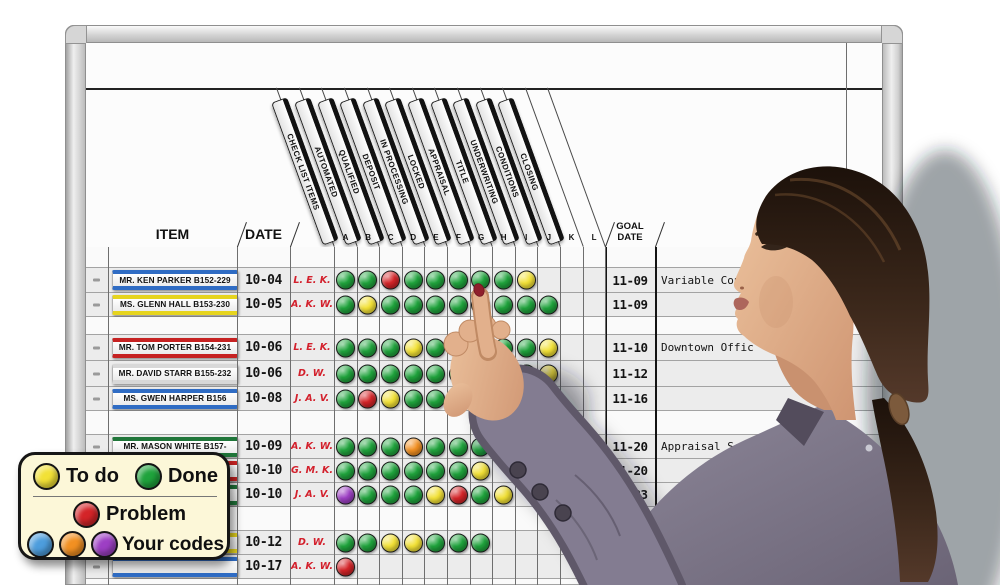 The width and height of the screenshot is (1000, 585). What do you see at coordinates (484, 423) in the screenshot?
I see `spacer-row` at bounding box center [484, 423].